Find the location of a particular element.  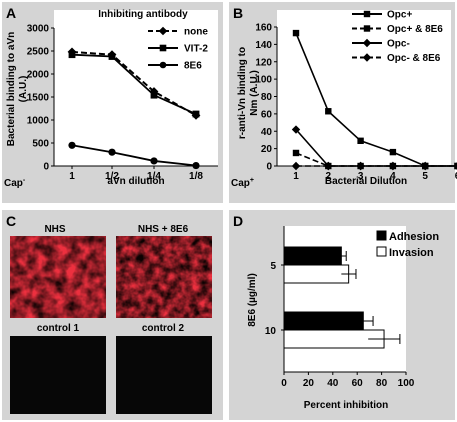

panel-a-condition: Cap- is located at coordinates (15, 183).